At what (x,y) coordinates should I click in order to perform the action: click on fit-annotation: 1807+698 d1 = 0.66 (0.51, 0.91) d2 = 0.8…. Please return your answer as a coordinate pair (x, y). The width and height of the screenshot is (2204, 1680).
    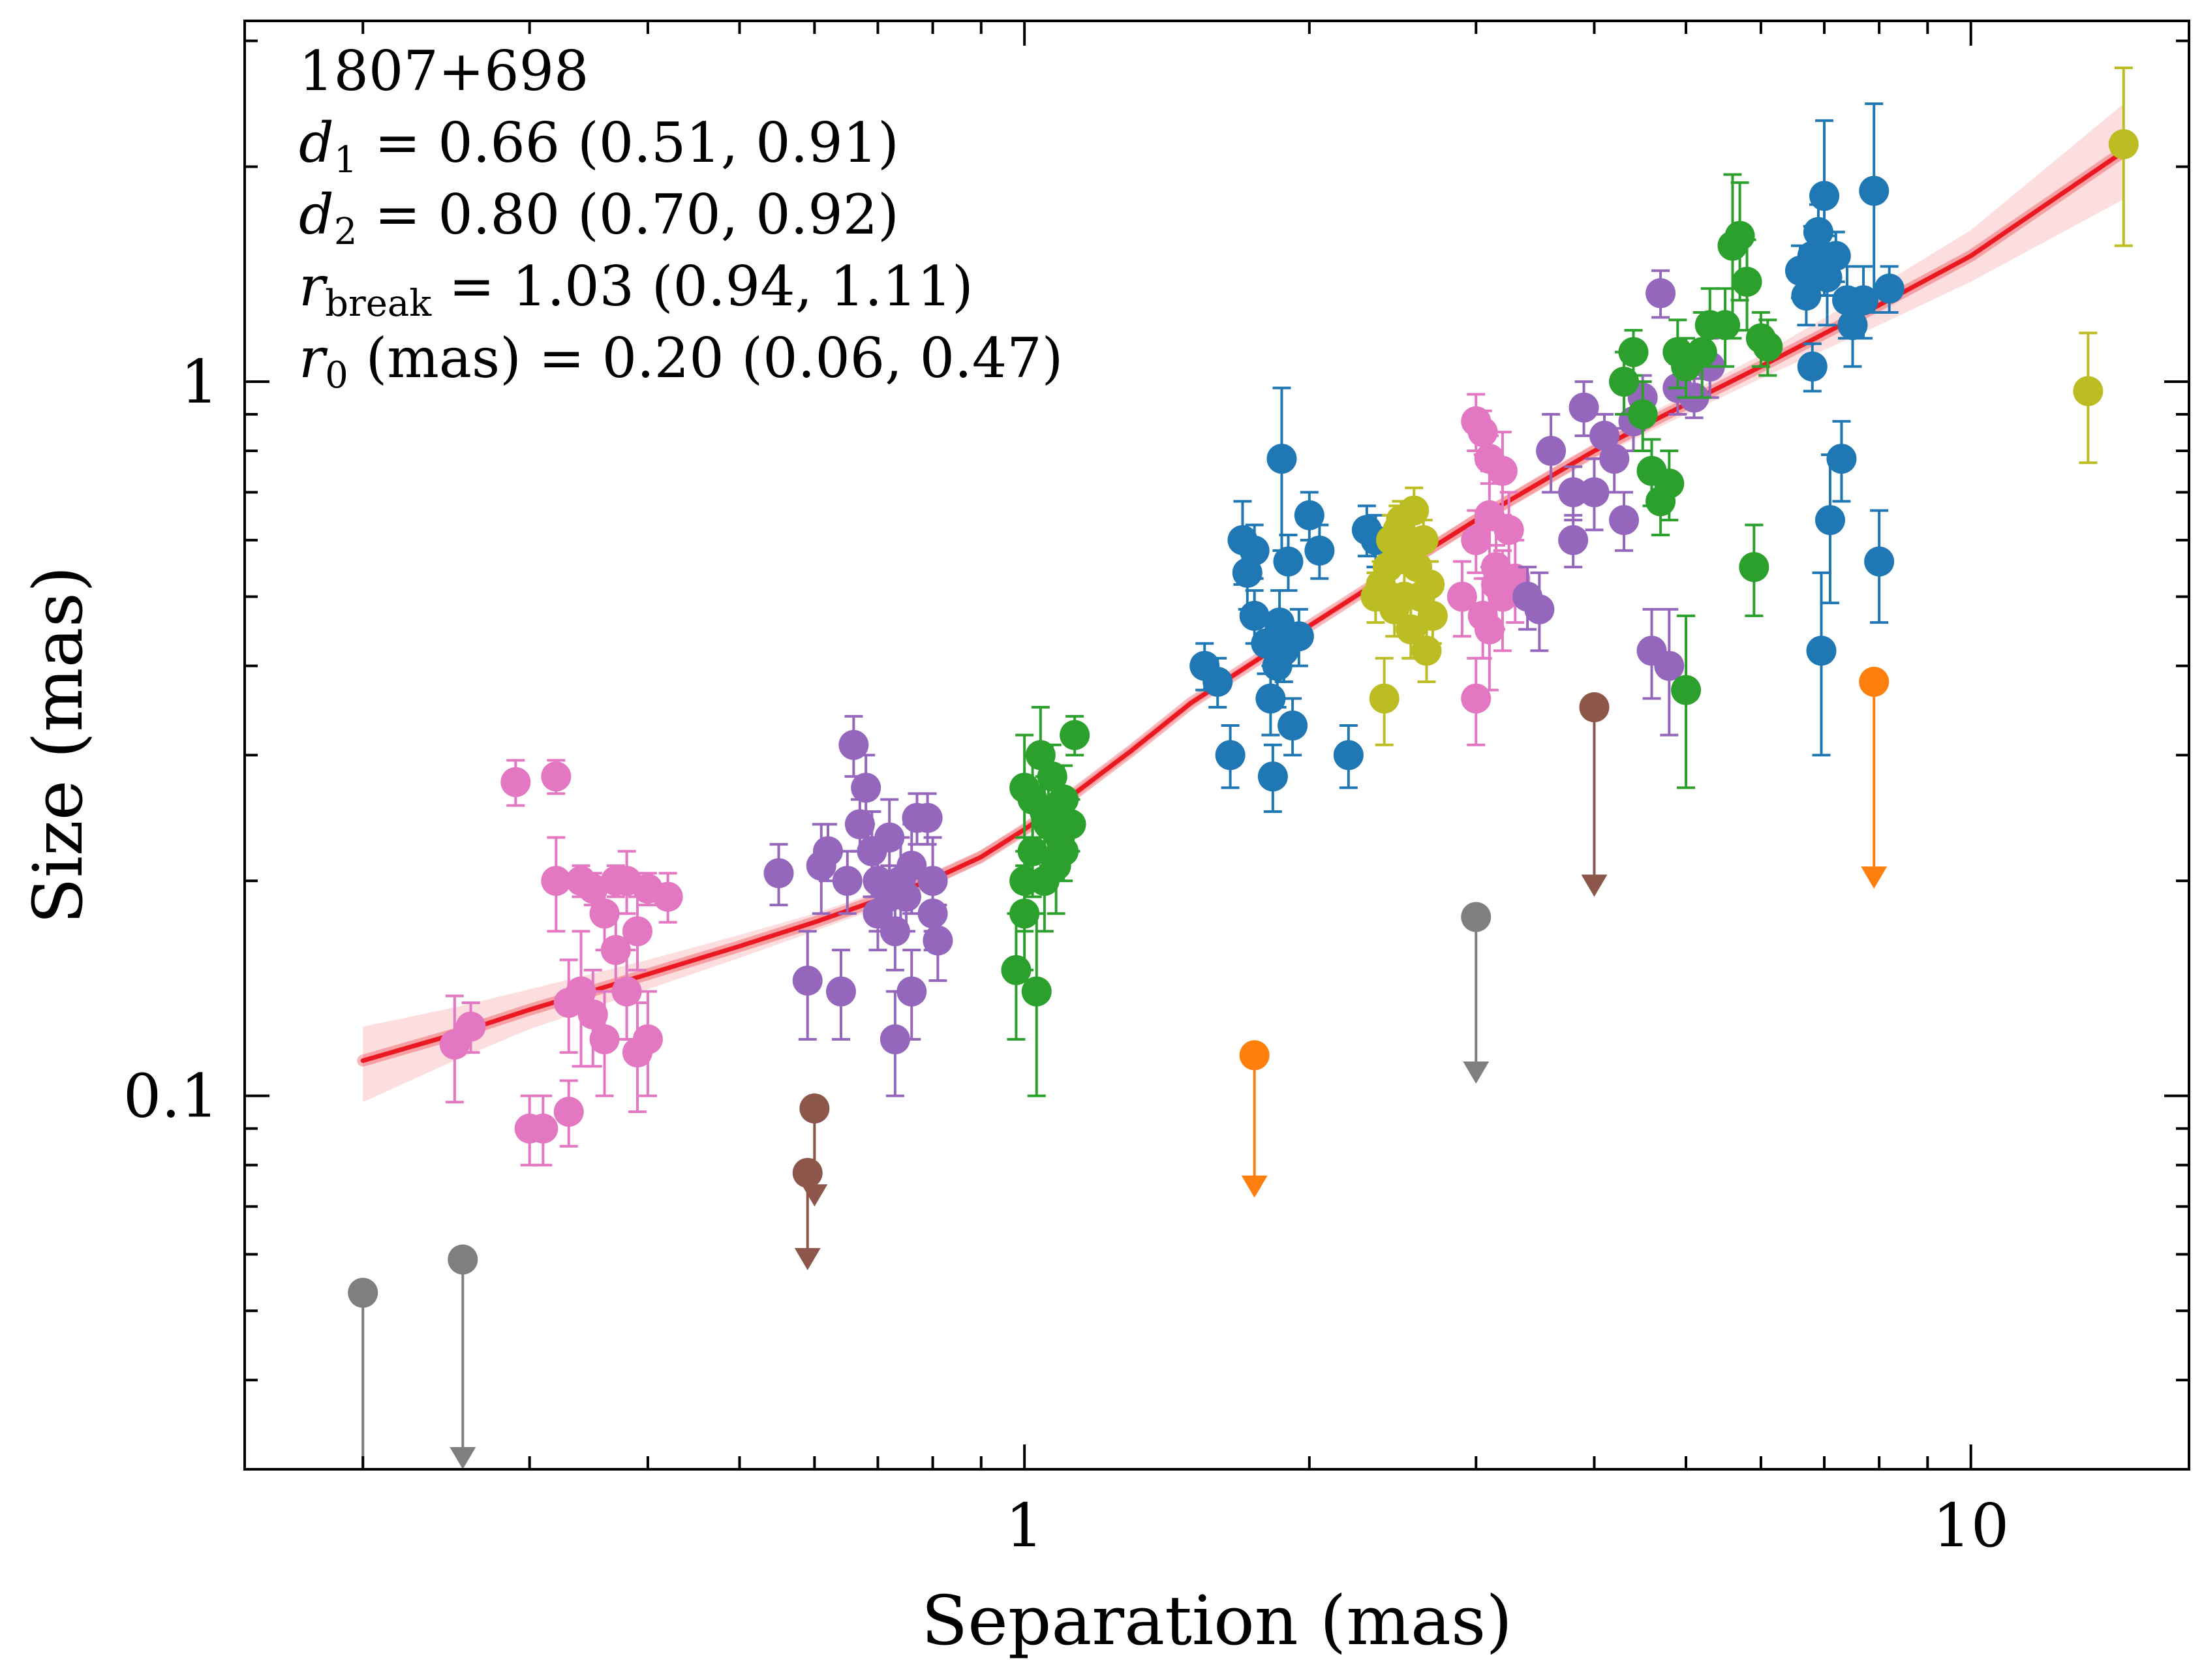
    Looking at the image, I should click on (681, 218).